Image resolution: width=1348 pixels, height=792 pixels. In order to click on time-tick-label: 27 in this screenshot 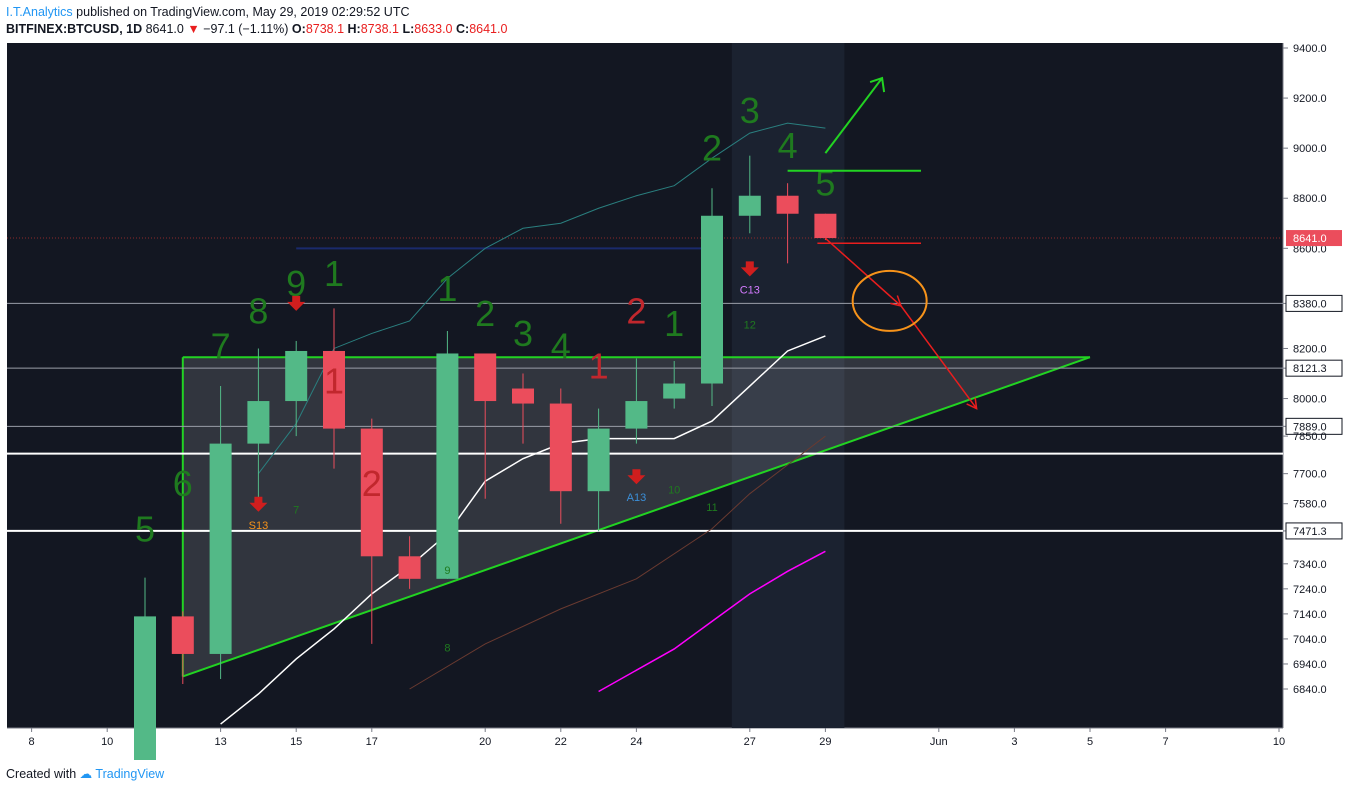, I will do `click(750, 742)`.